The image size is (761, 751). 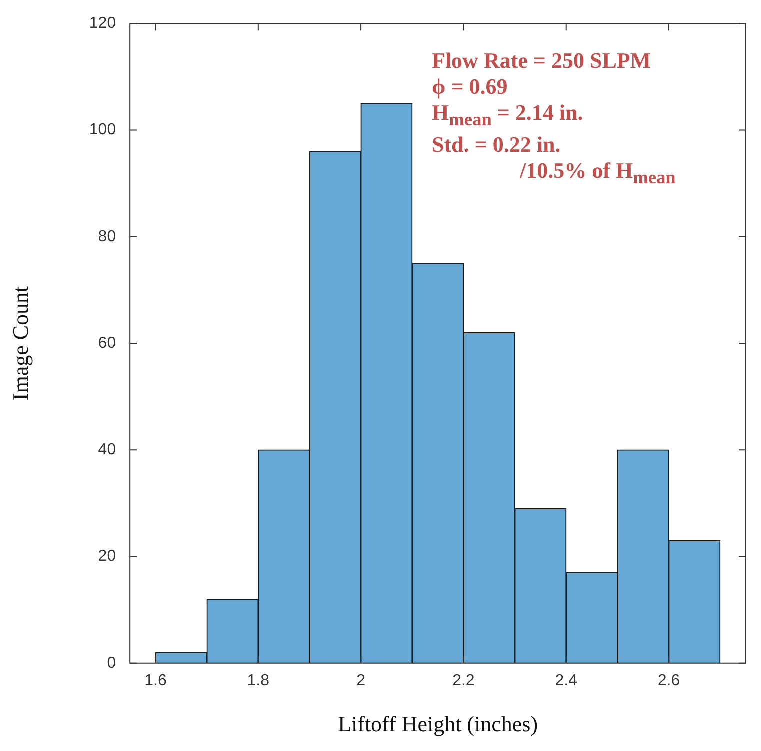 What do you see at coordinates (597, 174) in the screenshot?
I see `annotation: /10.5% of H$_{mean}$` at bounding box center [597, 174].